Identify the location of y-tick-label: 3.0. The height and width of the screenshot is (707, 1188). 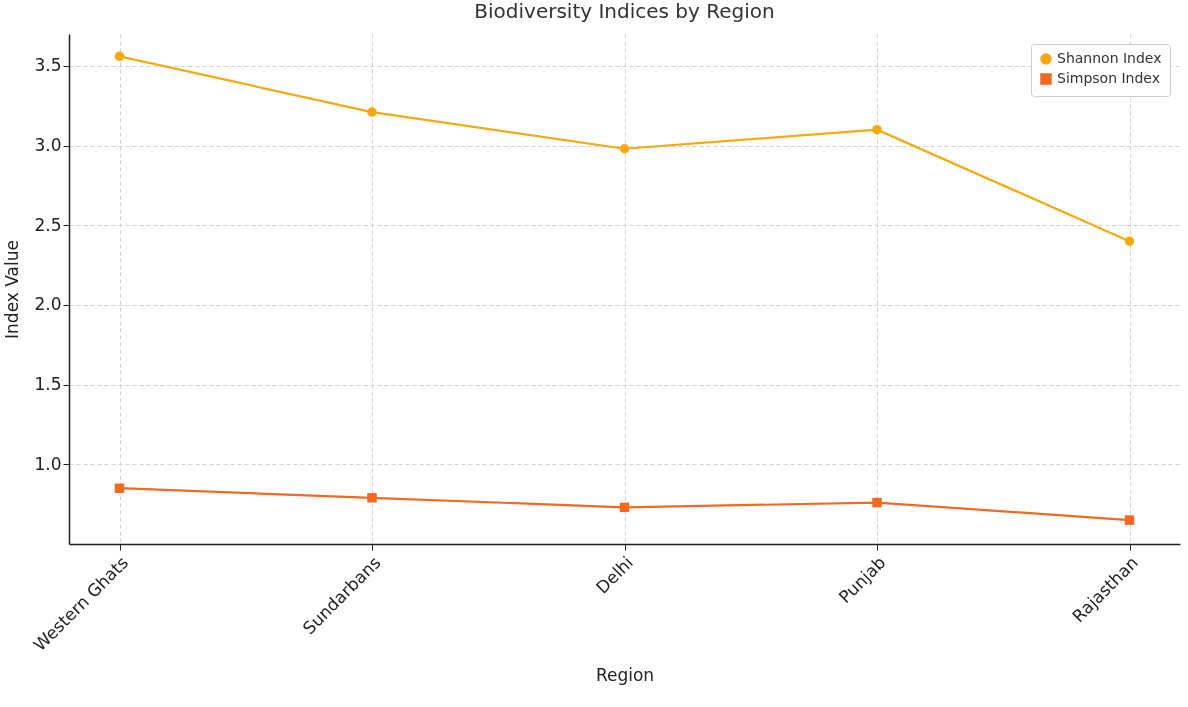
(48, 145).